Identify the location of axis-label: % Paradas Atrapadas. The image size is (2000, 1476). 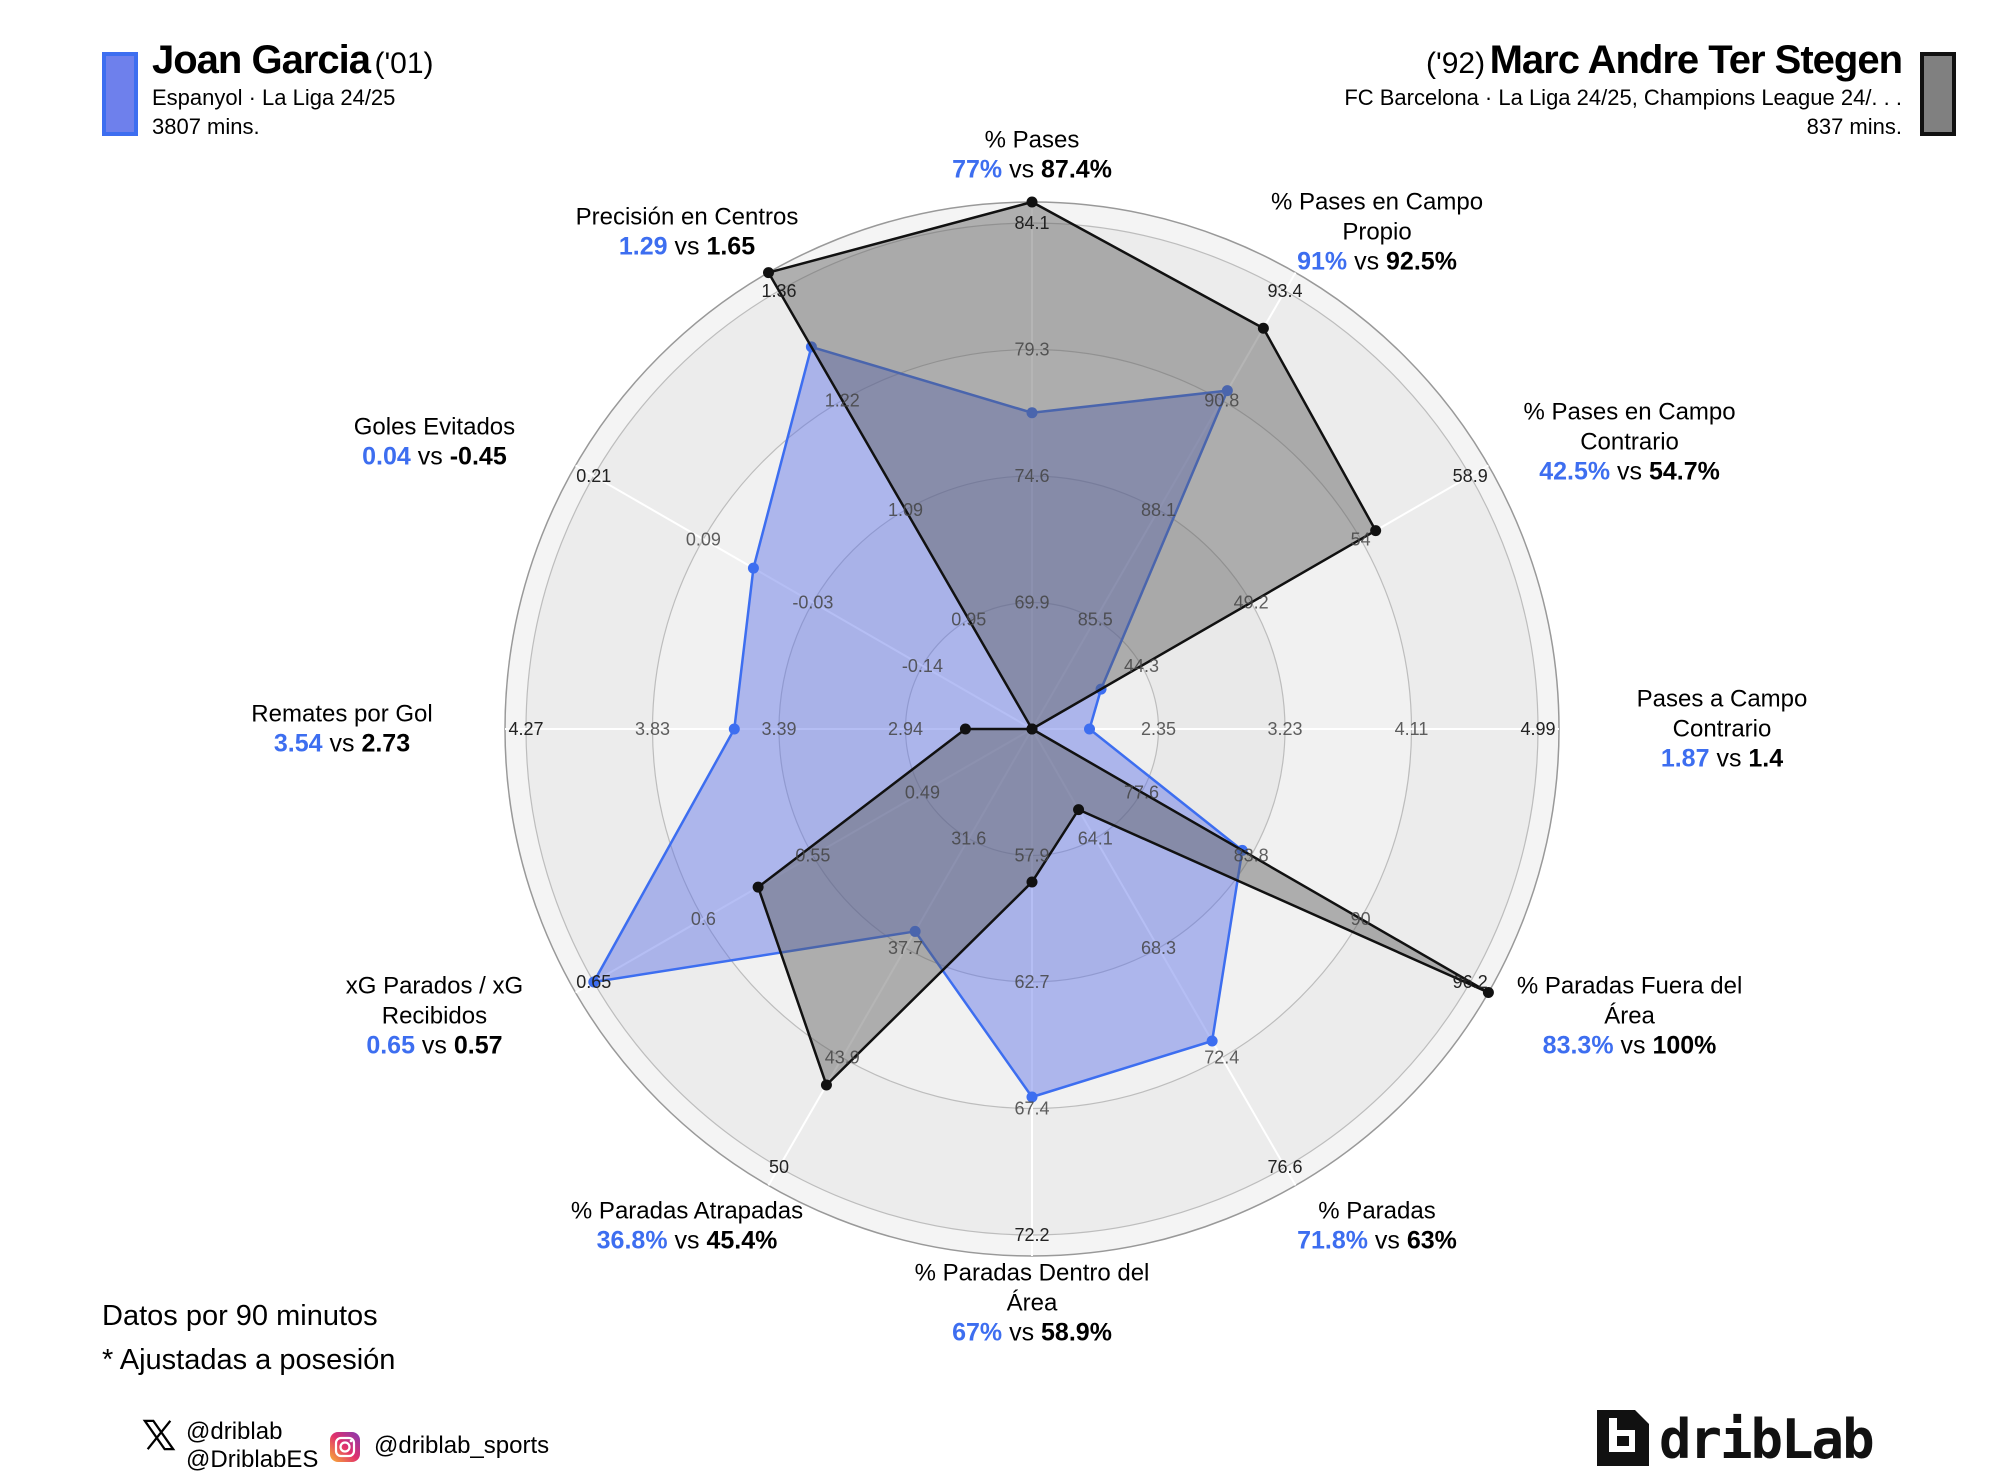
(687, 1211).